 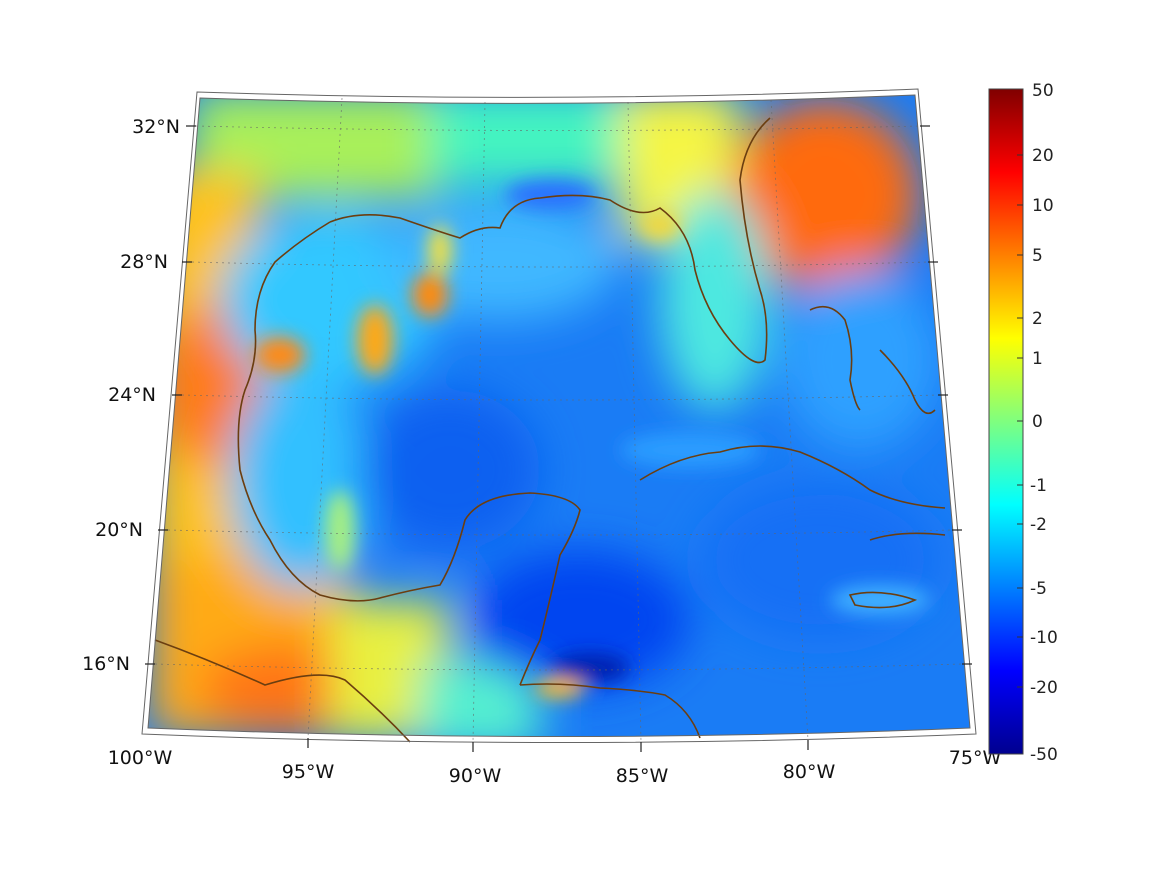 I want to click on colorbar-label-2: 2, so click(x=1037, y=319).